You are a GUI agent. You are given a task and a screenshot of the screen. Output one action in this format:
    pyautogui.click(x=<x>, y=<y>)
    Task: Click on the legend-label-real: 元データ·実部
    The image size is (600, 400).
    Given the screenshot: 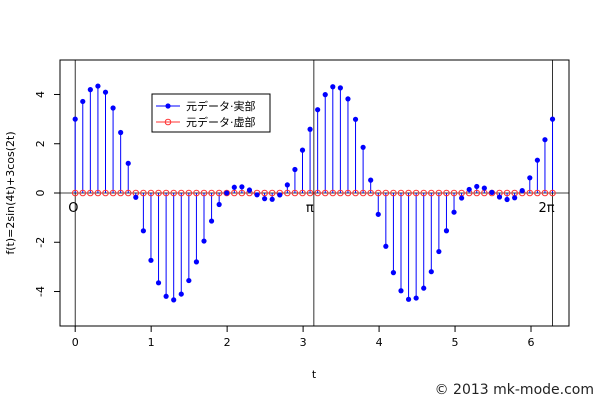 What is the action you would take?
    pyautogui.click(x=221, y=106)
    